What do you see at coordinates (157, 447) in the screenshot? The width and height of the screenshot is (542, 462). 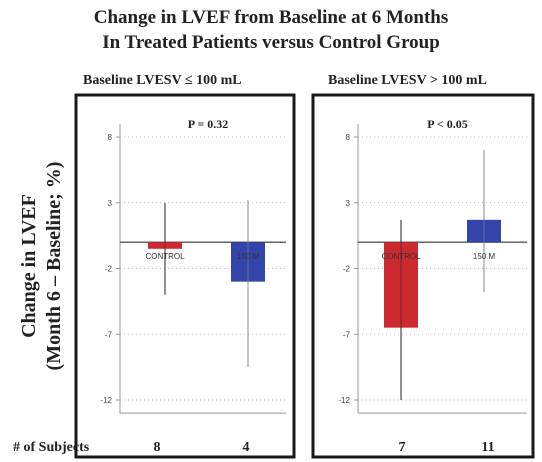 I see `panel-1-control-n: 8` at bounding box center [157, 447].